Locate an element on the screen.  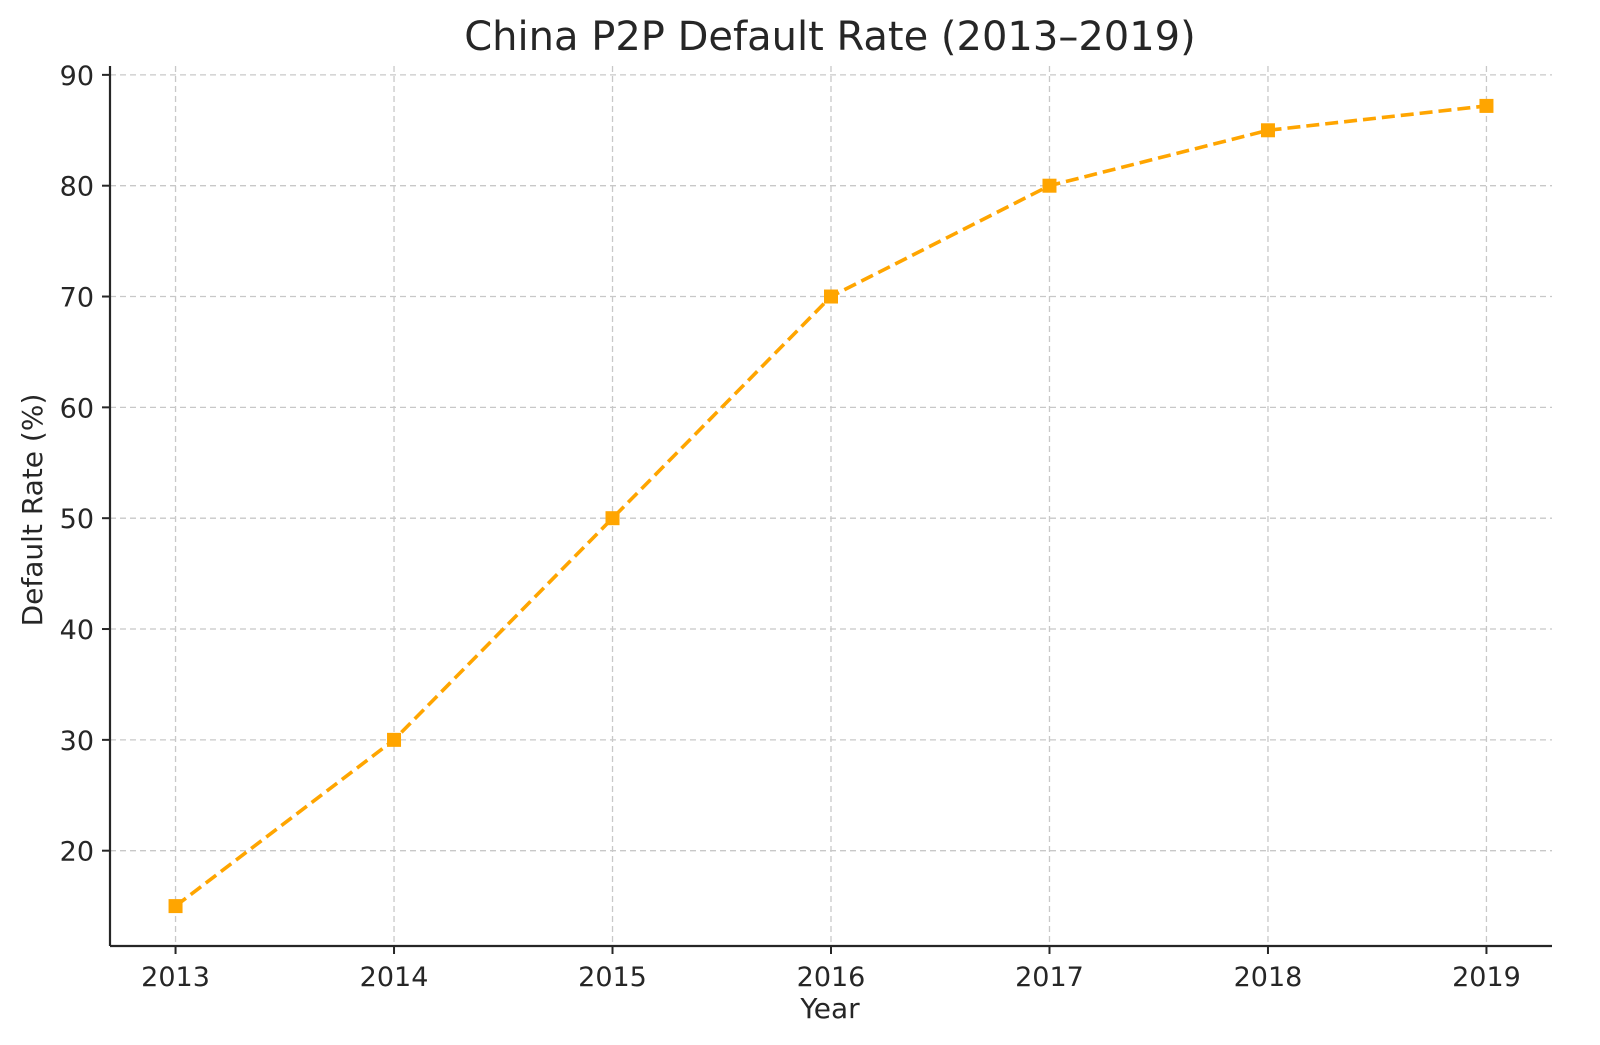
data-point-2019 is located at coordinates (1486, 105).